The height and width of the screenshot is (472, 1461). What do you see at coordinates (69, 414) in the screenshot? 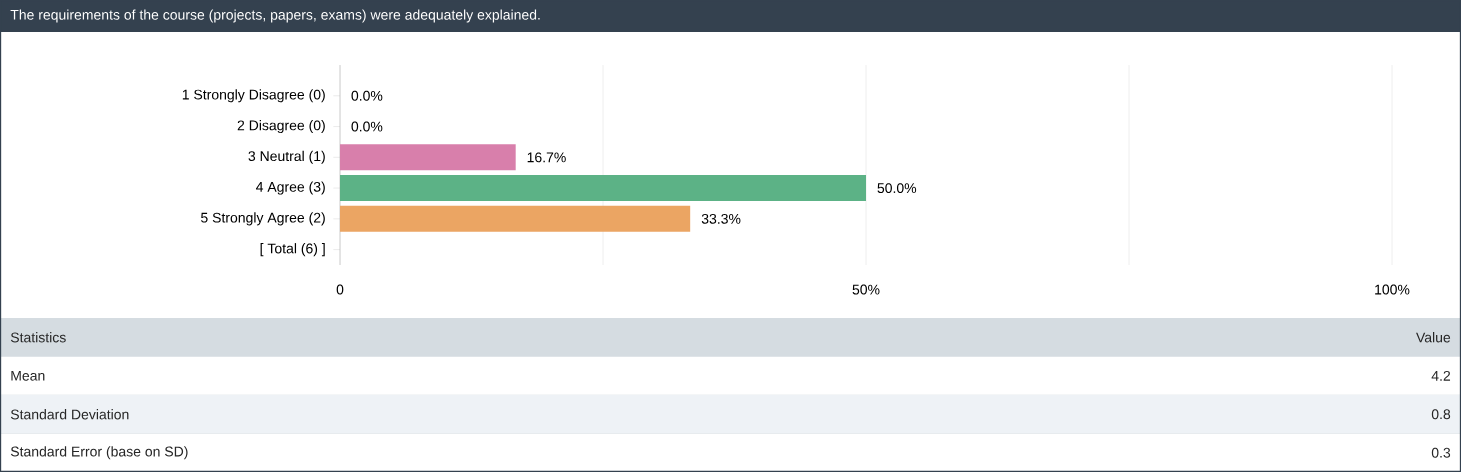
I see `text: Standard Deviation` at bounding box center [69, 414].